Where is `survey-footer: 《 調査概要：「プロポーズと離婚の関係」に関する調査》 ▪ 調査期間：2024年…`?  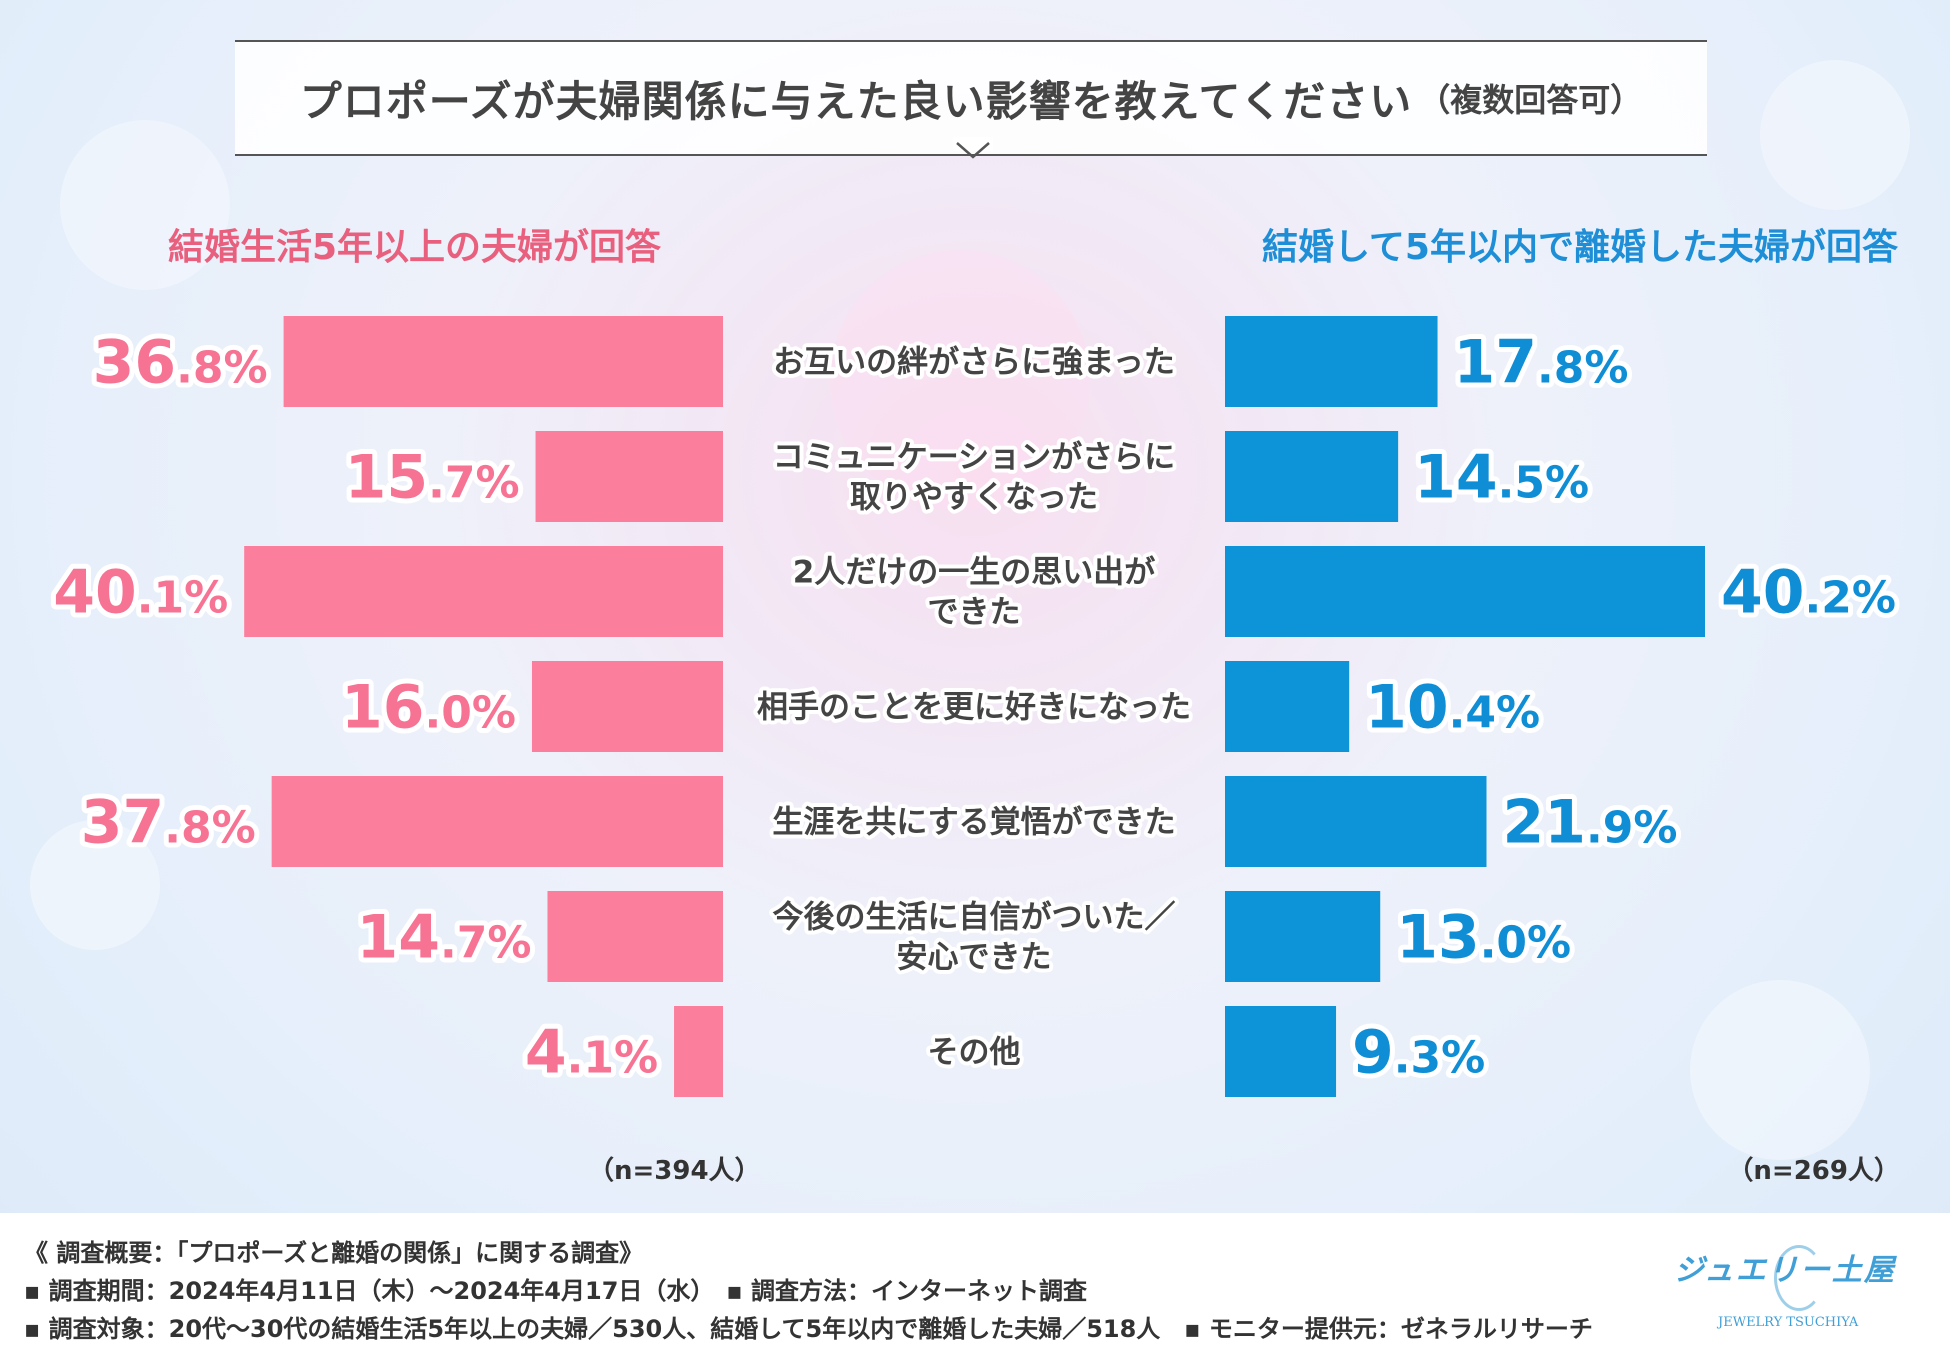 survey-footer: 《 調査概要：「プロポーズと離婚の関係」に関する調査》 ▪ 調査期間：2024年… is located at coordinates (975, 1281).